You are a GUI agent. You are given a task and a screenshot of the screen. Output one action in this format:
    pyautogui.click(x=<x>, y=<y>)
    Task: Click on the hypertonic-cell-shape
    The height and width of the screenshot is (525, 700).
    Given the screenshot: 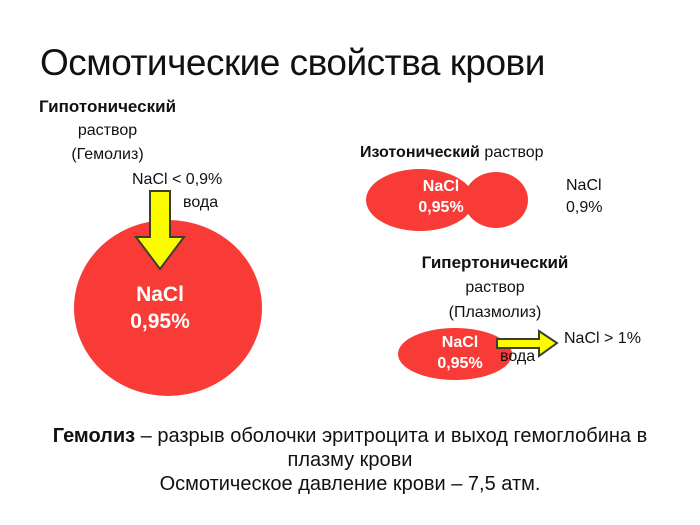 What is the action you would take?
    pyautogui.click(x=455, y=354)
    